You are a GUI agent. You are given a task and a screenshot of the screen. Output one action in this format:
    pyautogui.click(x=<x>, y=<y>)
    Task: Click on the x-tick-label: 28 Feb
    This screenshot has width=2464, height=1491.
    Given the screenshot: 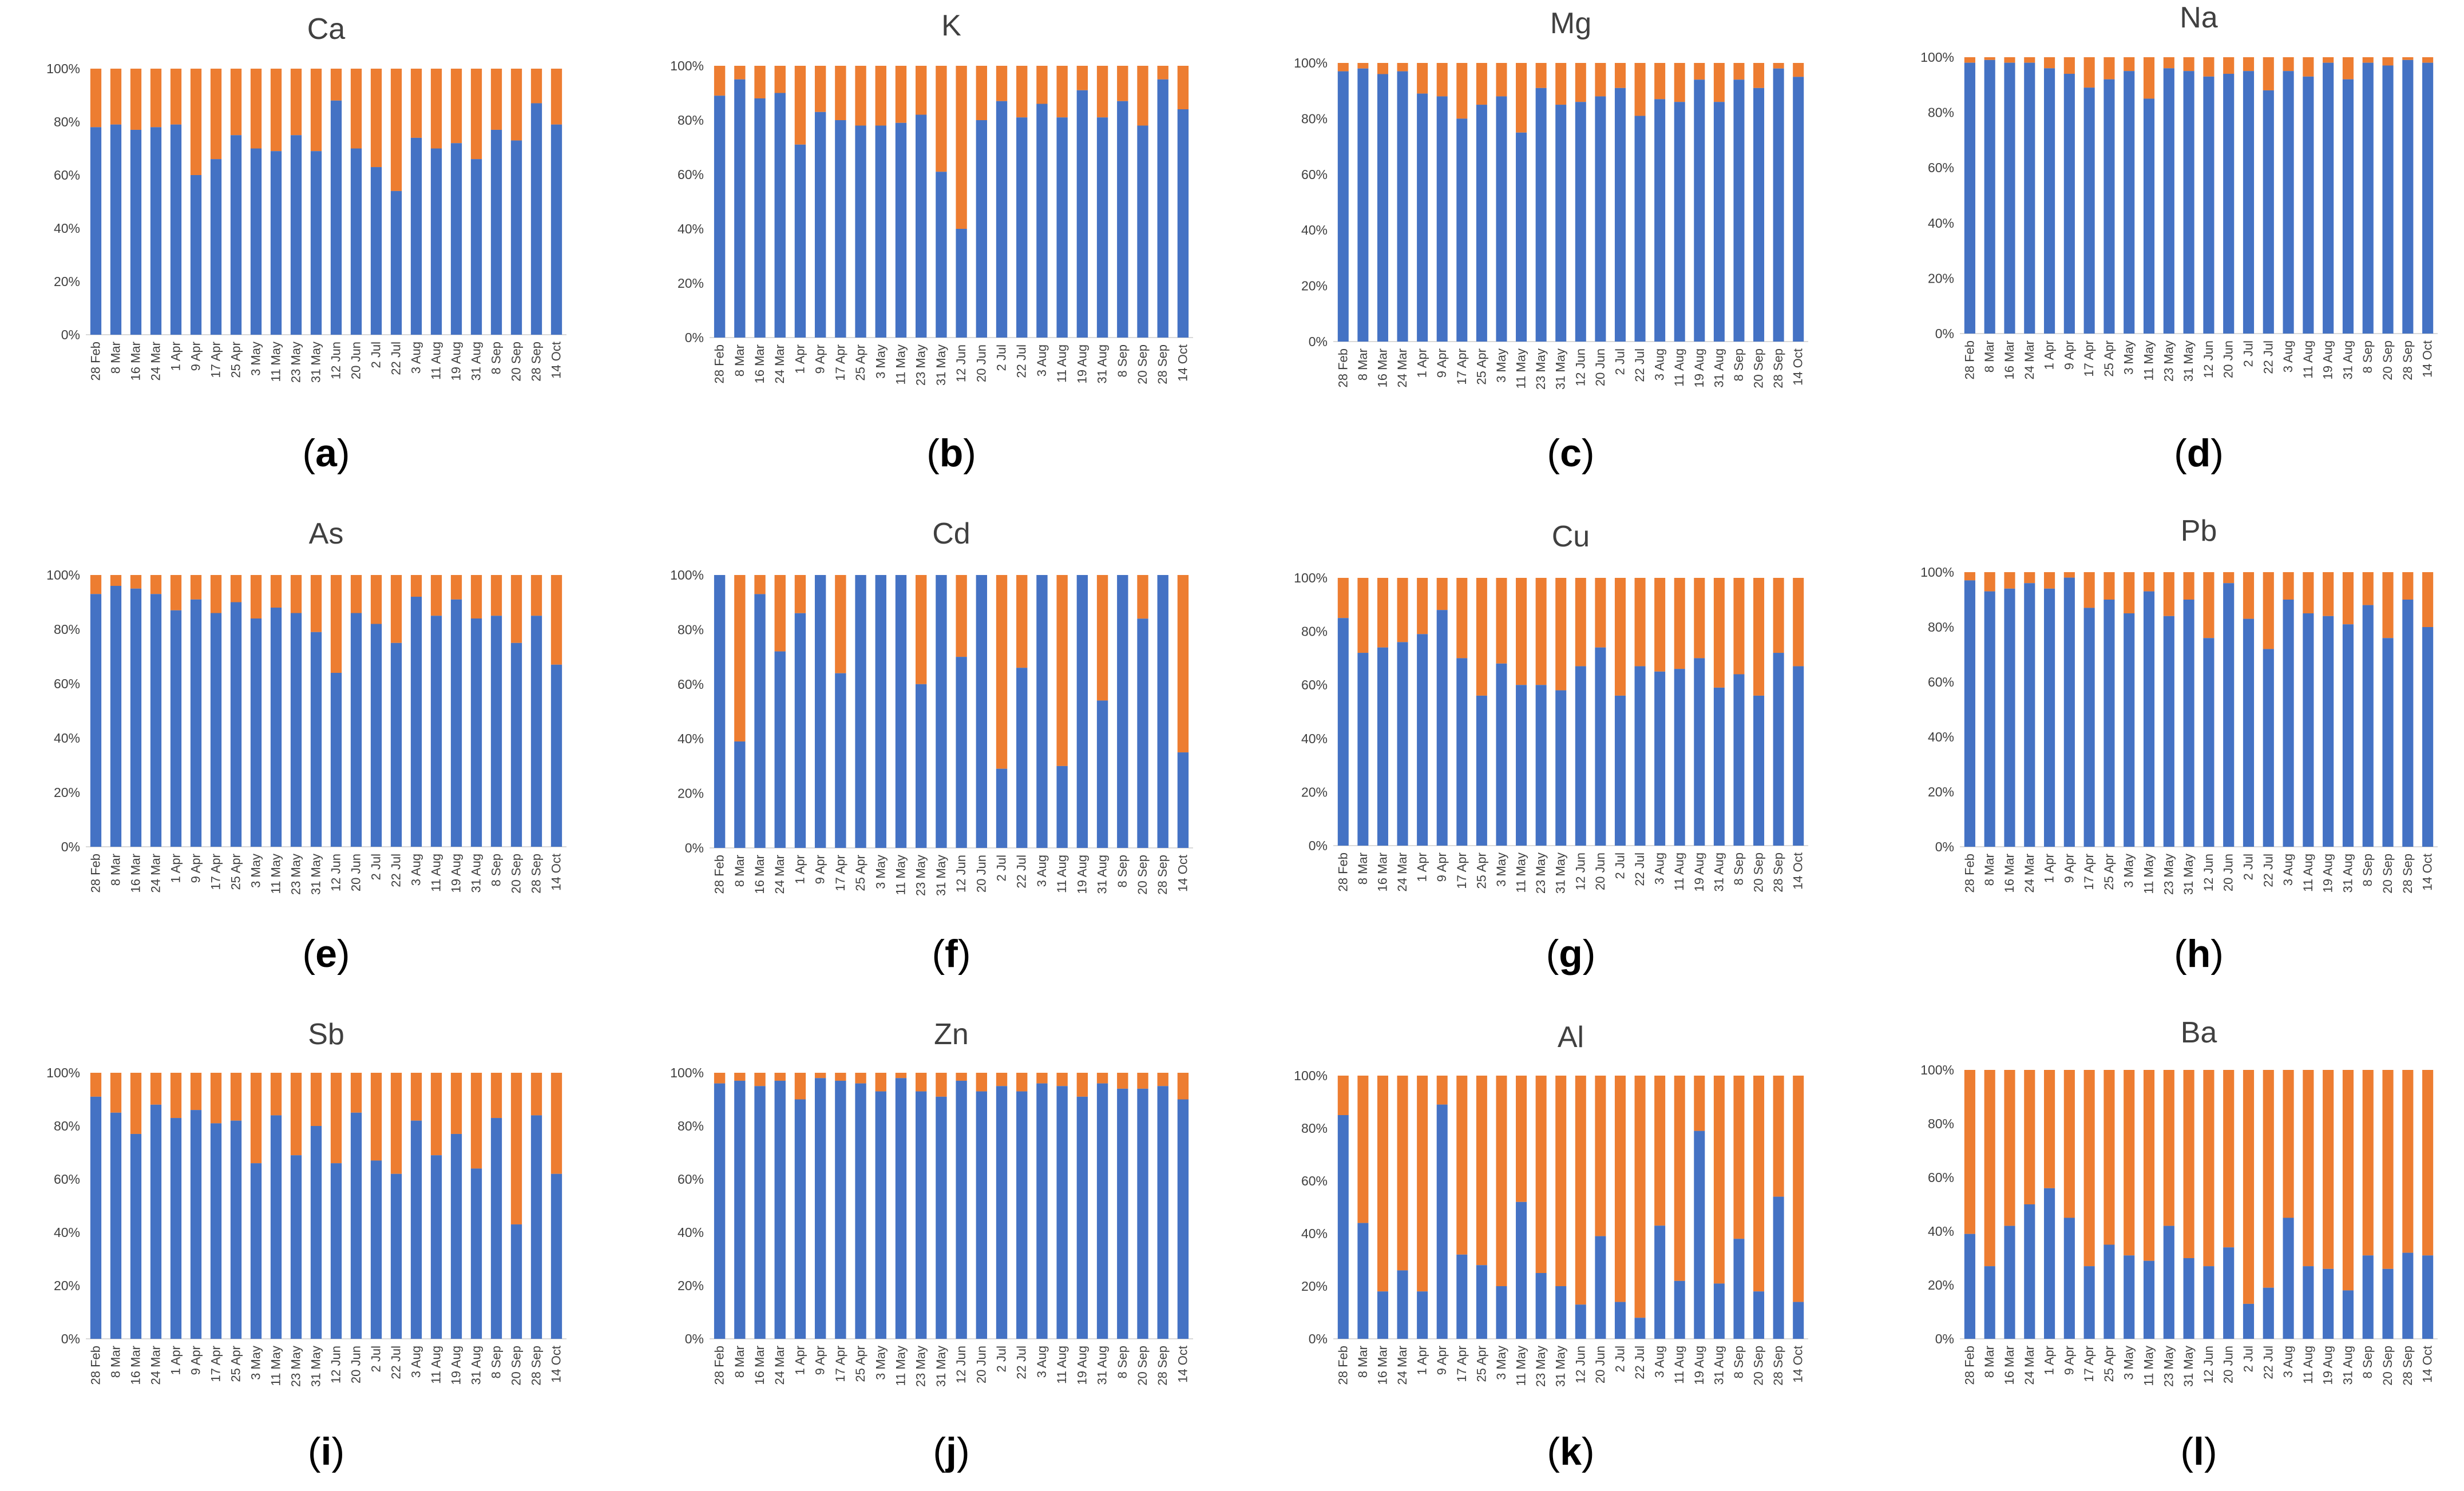 What is the action you would take?
    pyautogui.click(x=719, y=874)
    